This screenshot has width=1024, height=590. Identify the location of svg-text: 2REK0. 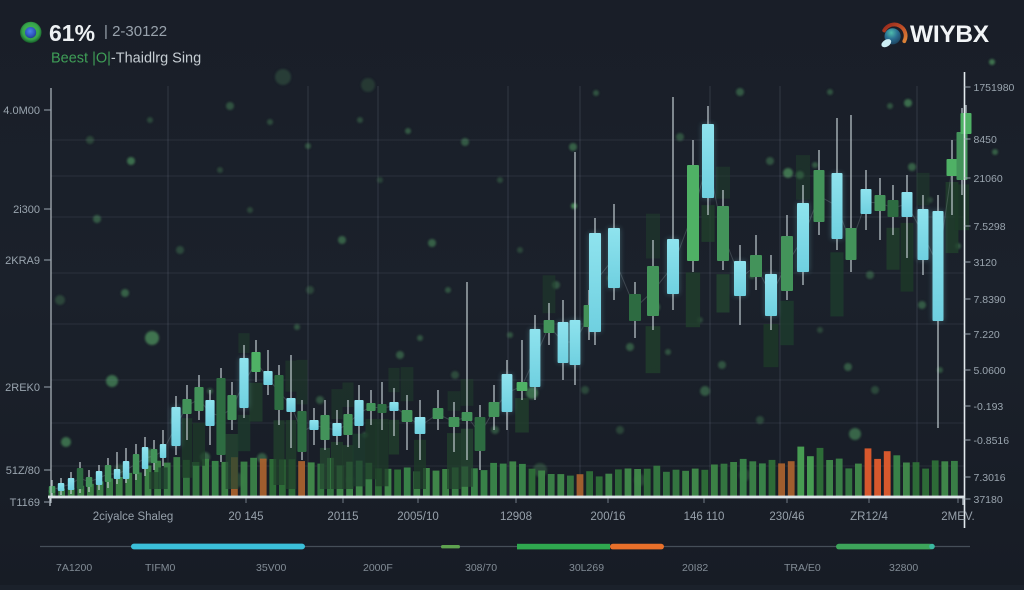
(22, 388).